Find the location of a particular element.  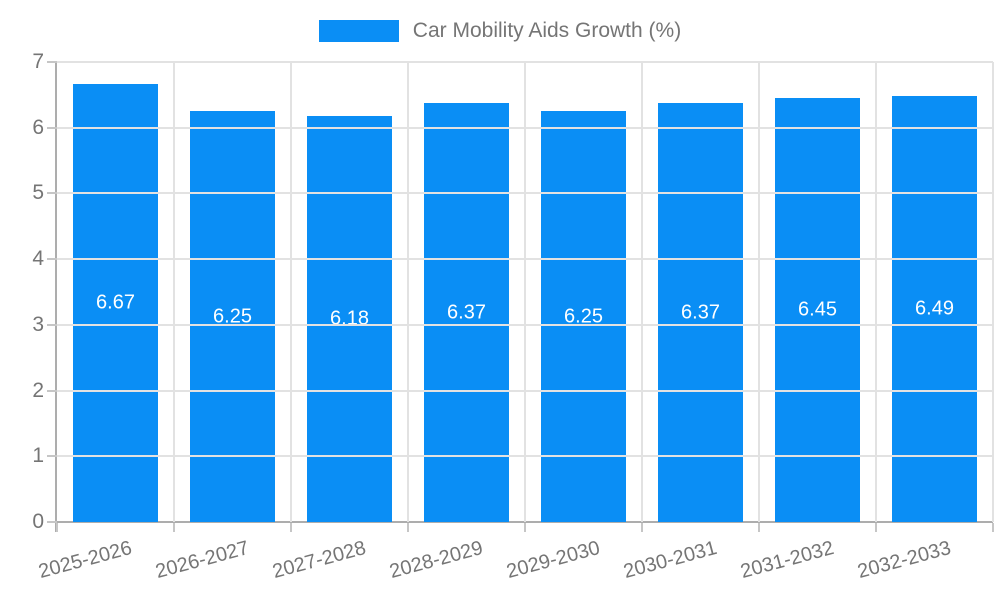

y-axis-tick-label: 1 is located at coordinates (38, 456).